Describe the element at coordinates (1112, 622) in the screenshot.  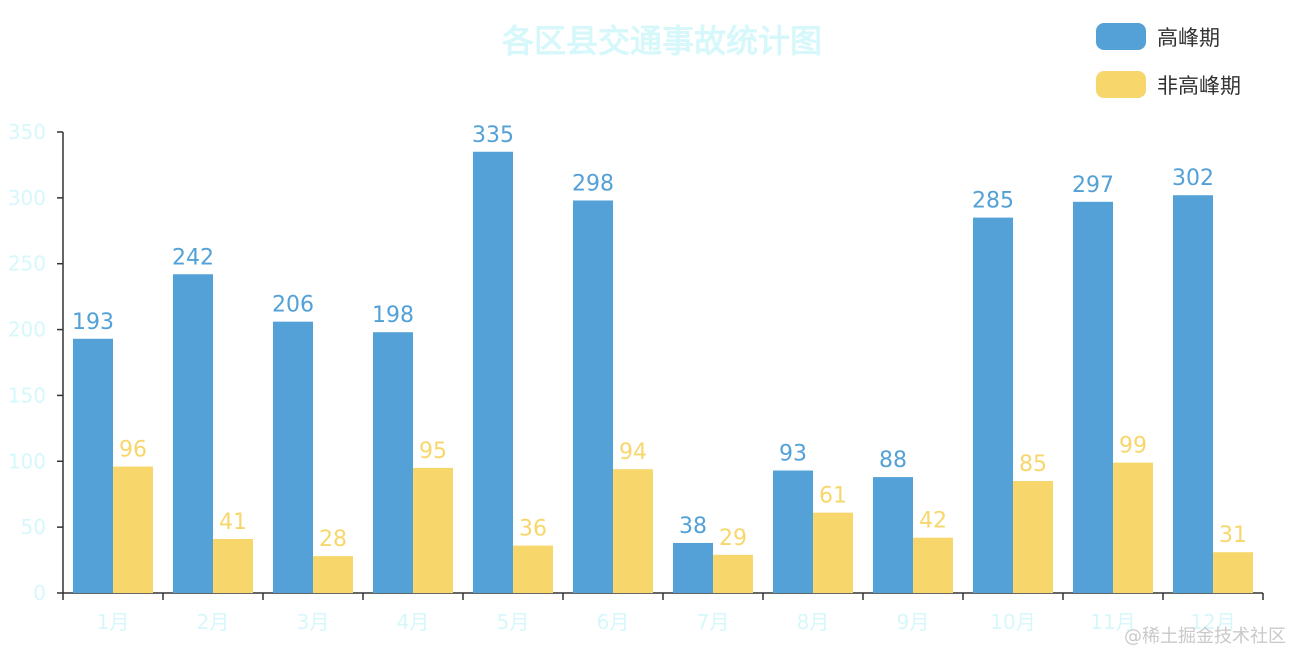
I see `x-tick-label: 11月` at that location.